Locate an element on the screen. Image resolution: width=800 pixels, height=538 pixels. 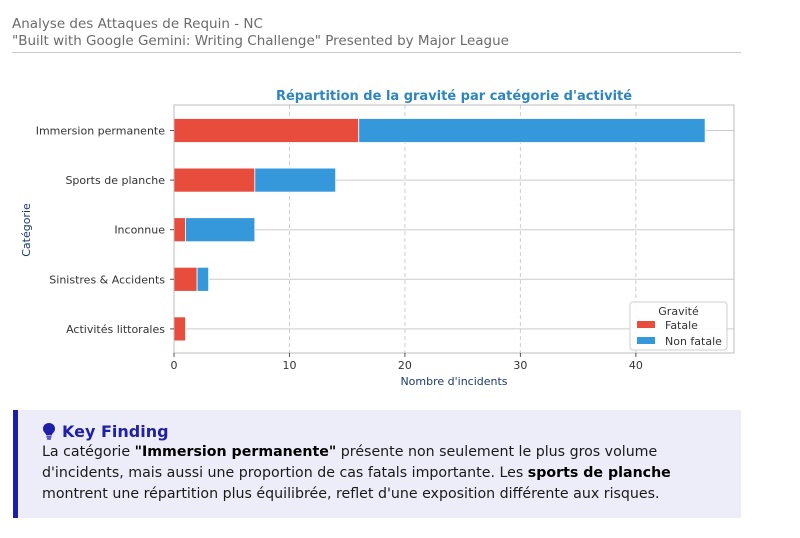
lightbulb-icon is located at coordinates (49, 431).